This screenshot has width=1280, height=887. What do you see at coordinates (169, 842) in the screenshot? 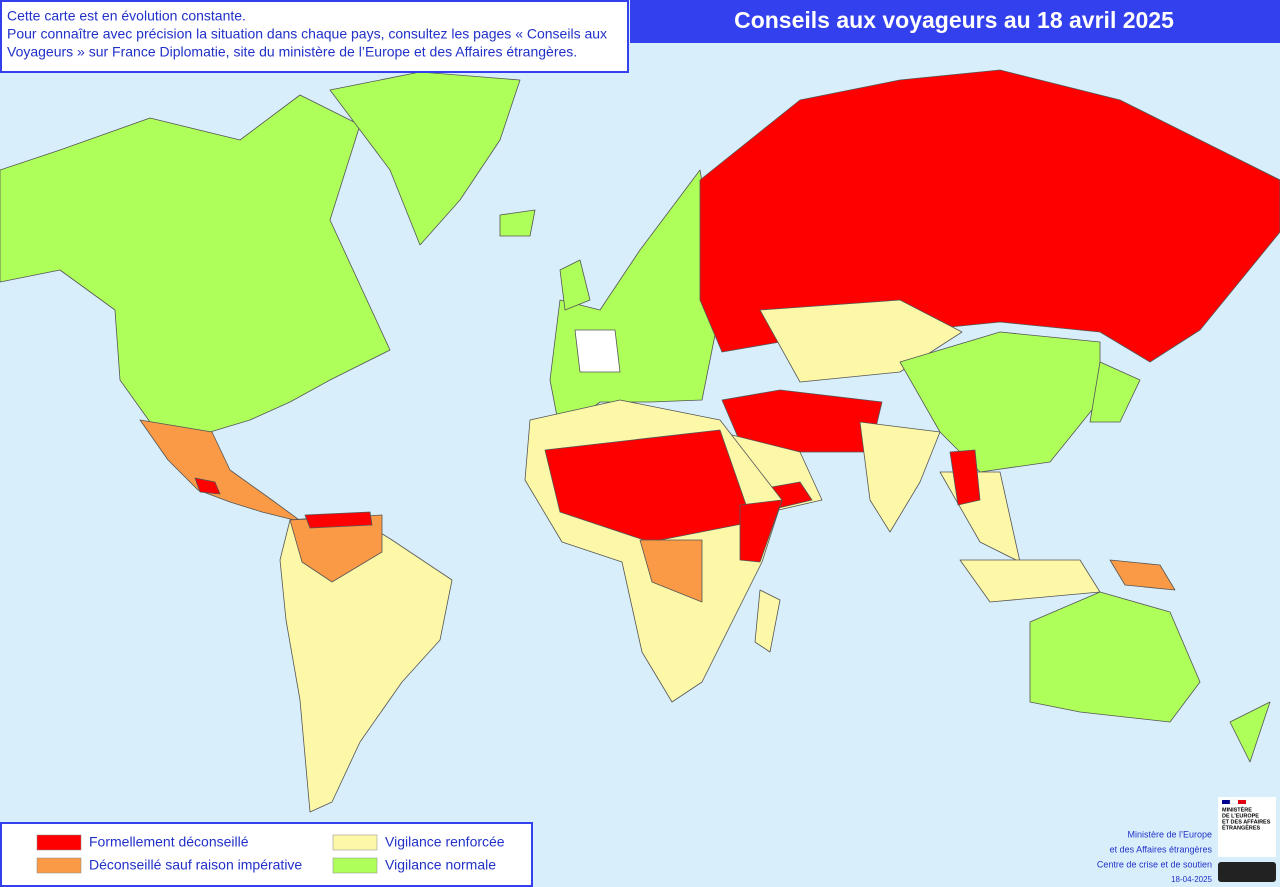
I see `legend-label: Formellement déconseillé` at bounding box center [169, 842].